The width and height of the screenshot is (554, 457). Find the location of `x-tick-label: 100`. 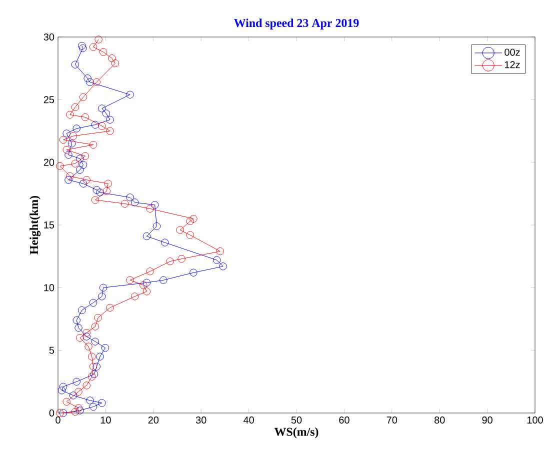

x-tick-label: 100 is located at coordinates (535, 420).